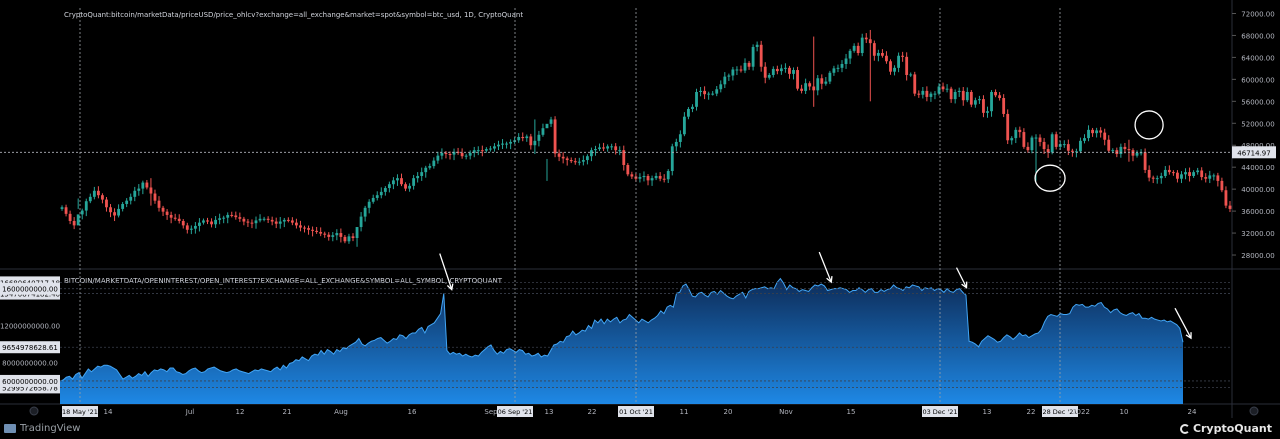 The height and width of the screenshot is (439, 1280). What do you see at coordinates (1050, 178) in the screenshot?
I see `annotation-ellipse-dec03` at bounding box center [1050, 178].